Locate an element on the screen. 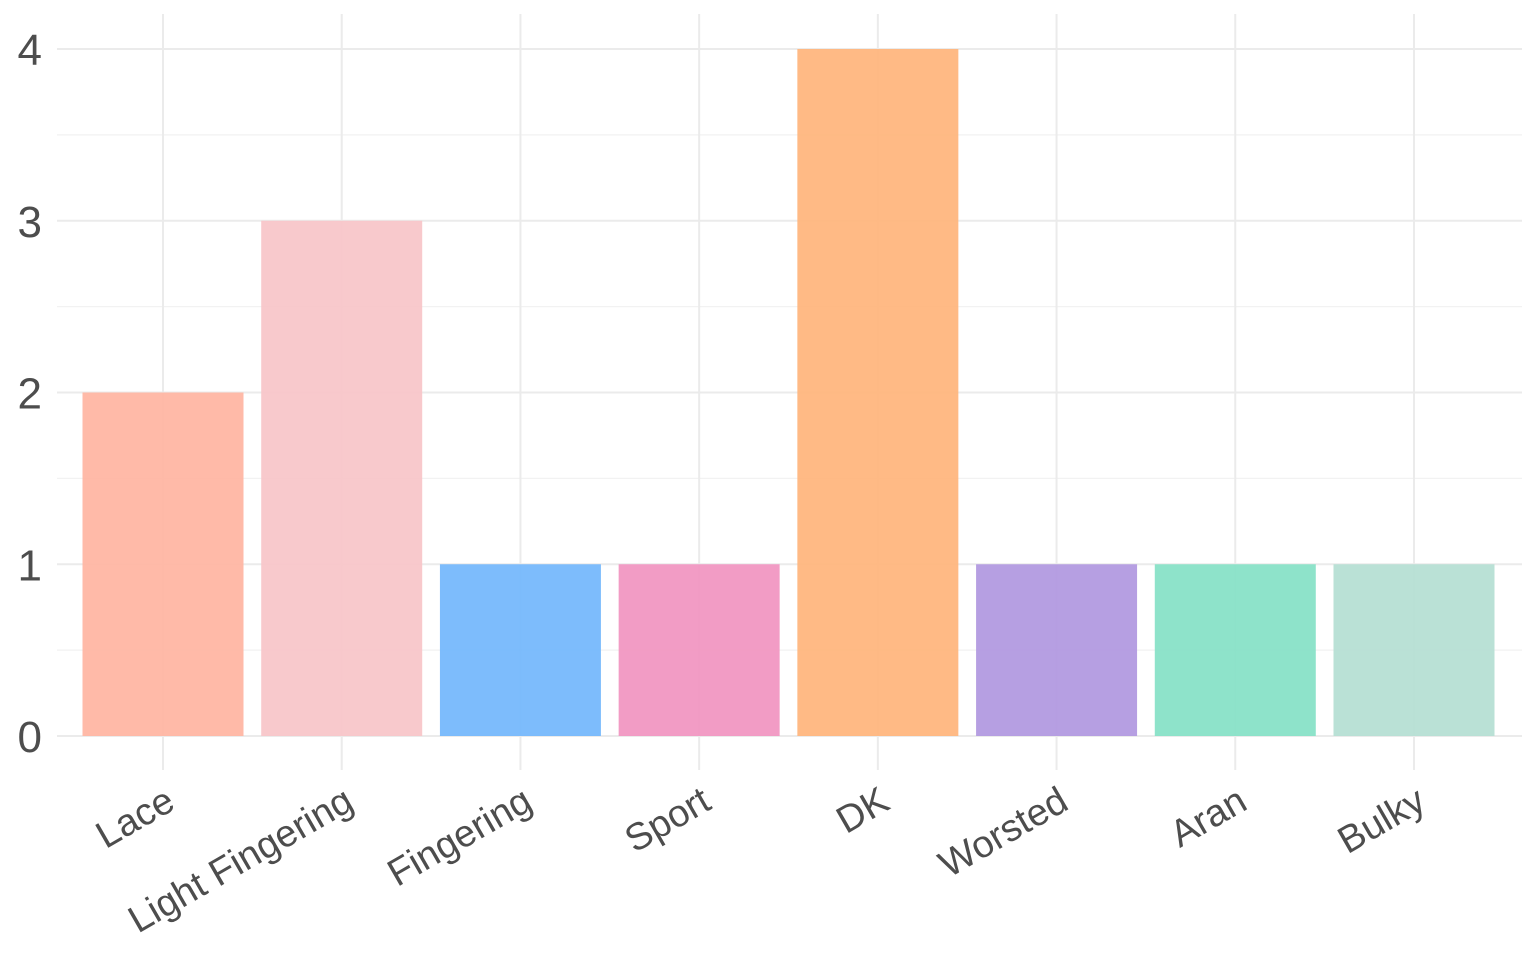 The height and width of the screenshot is (960, 1536). bar-fingering is located at coordinates (520, 650).